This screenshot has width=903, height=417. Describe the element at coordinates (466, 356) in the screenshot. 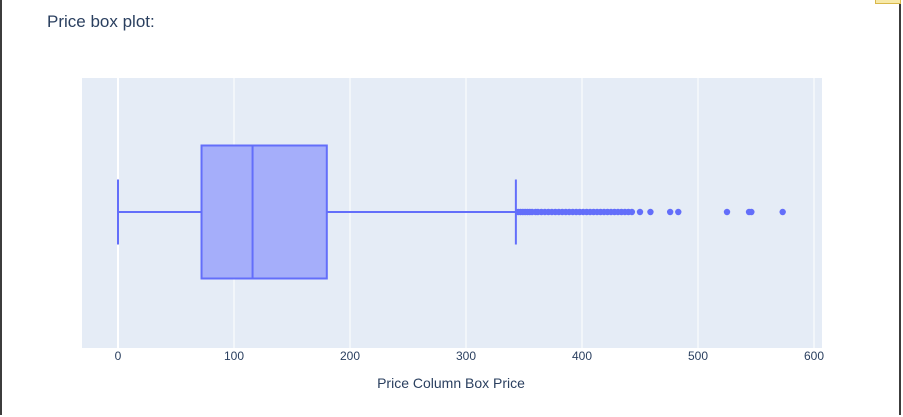

I see `x-tick-300: 300` at that location.